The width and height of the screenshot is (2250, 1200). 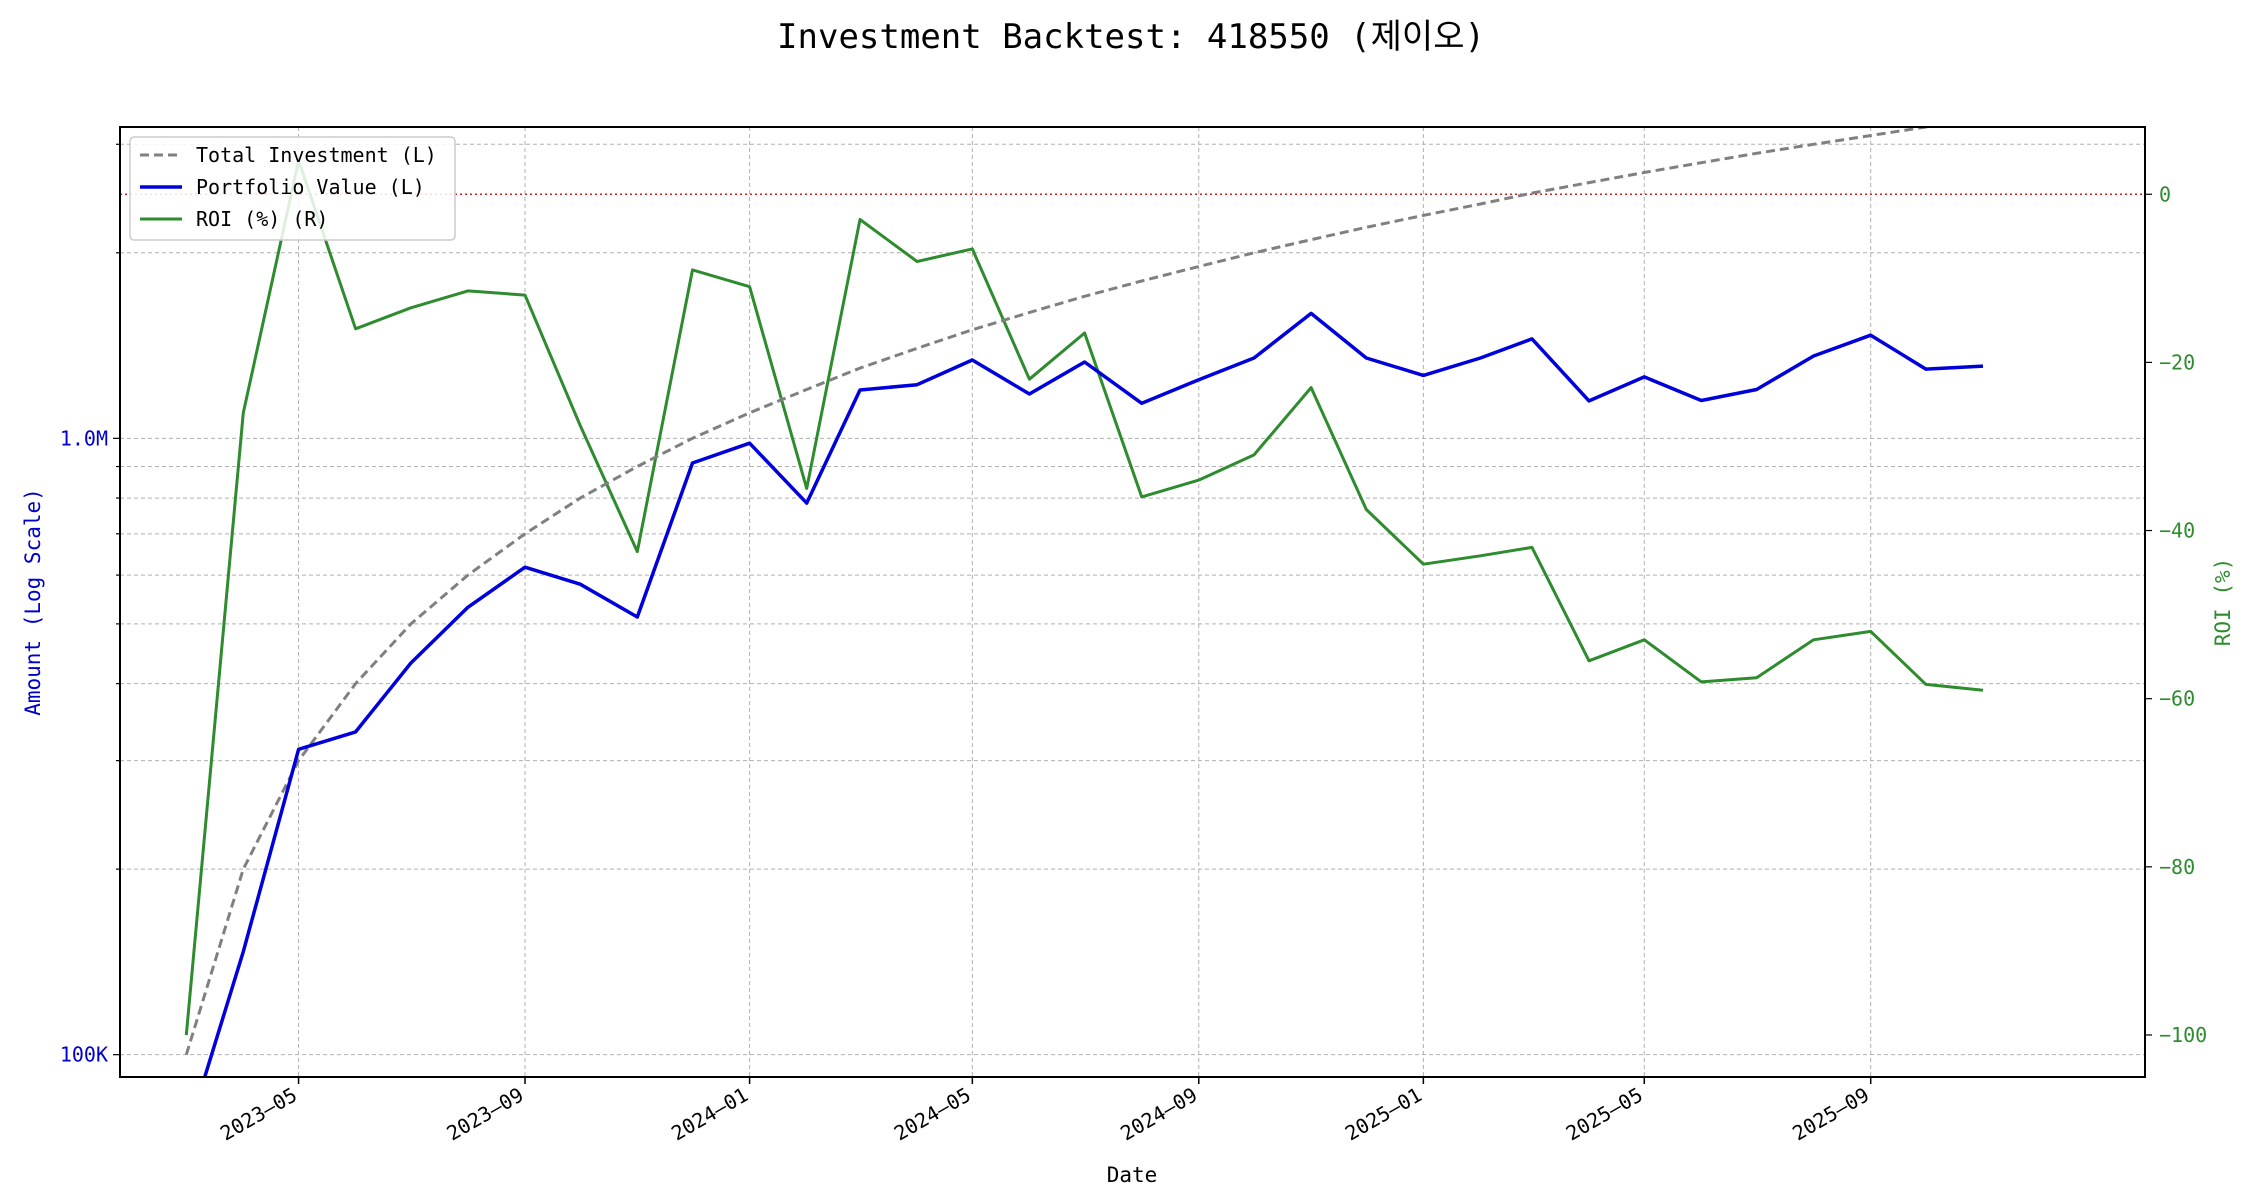 What do you see at coordinates (2177, 531) in the screenshot?
I see `right-tick-label: −40` at bounding box center [2177, 531].